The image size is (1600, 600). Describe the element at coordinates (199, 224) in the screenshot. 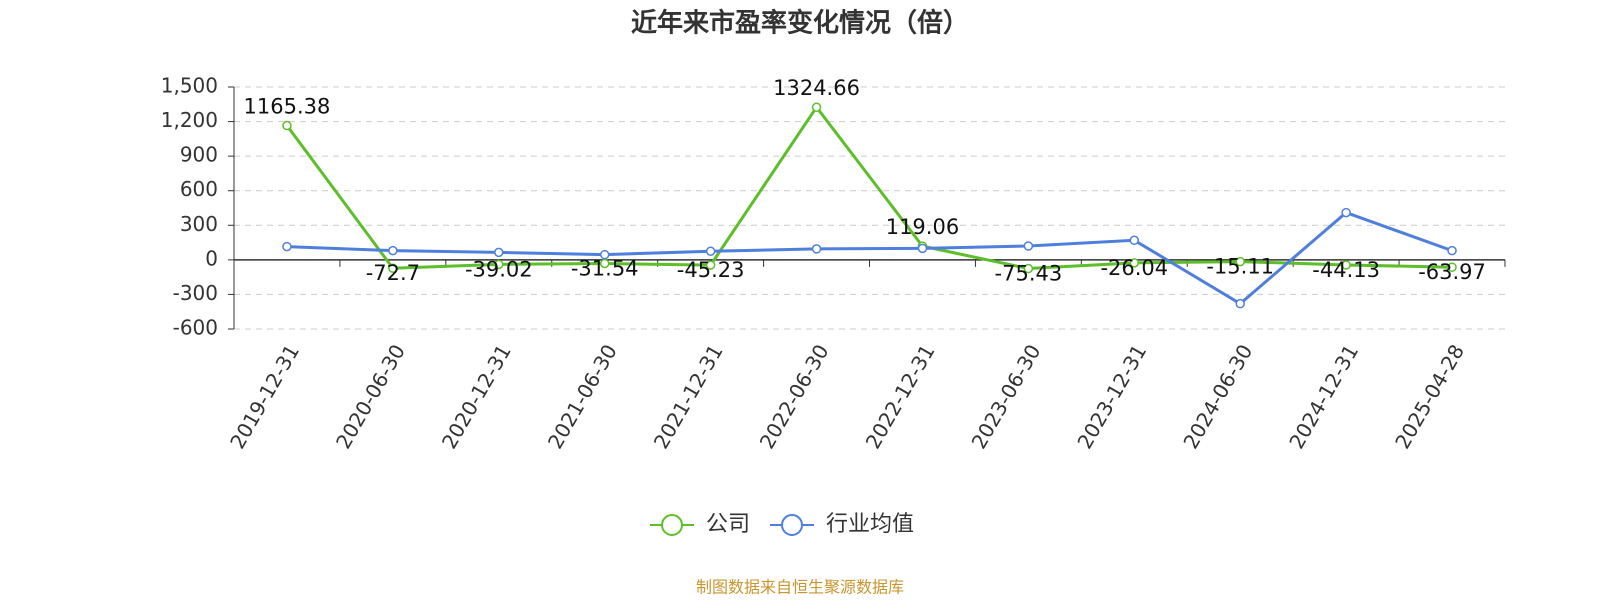

I see `y-tick-label: 300` at that location.